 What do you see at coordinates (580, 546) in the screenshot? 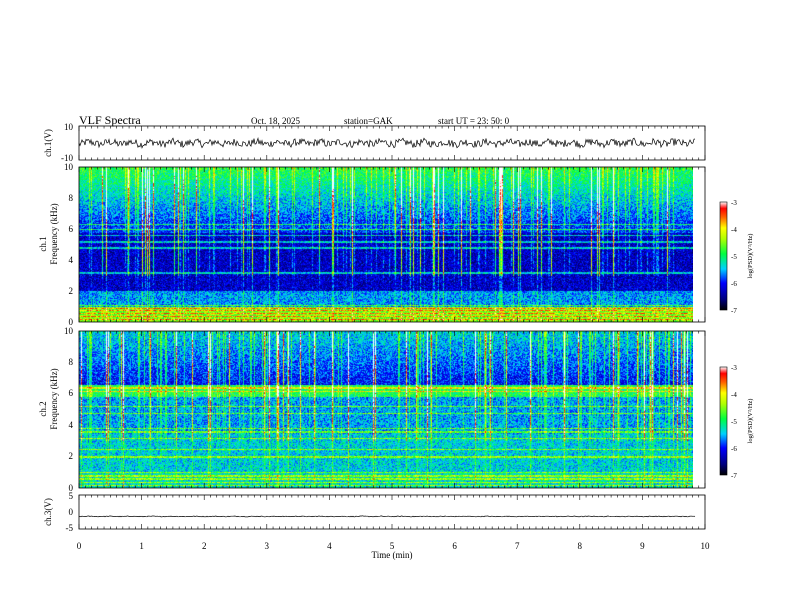
I see `time-tick-8: 8` at bounding box center [580, 546].